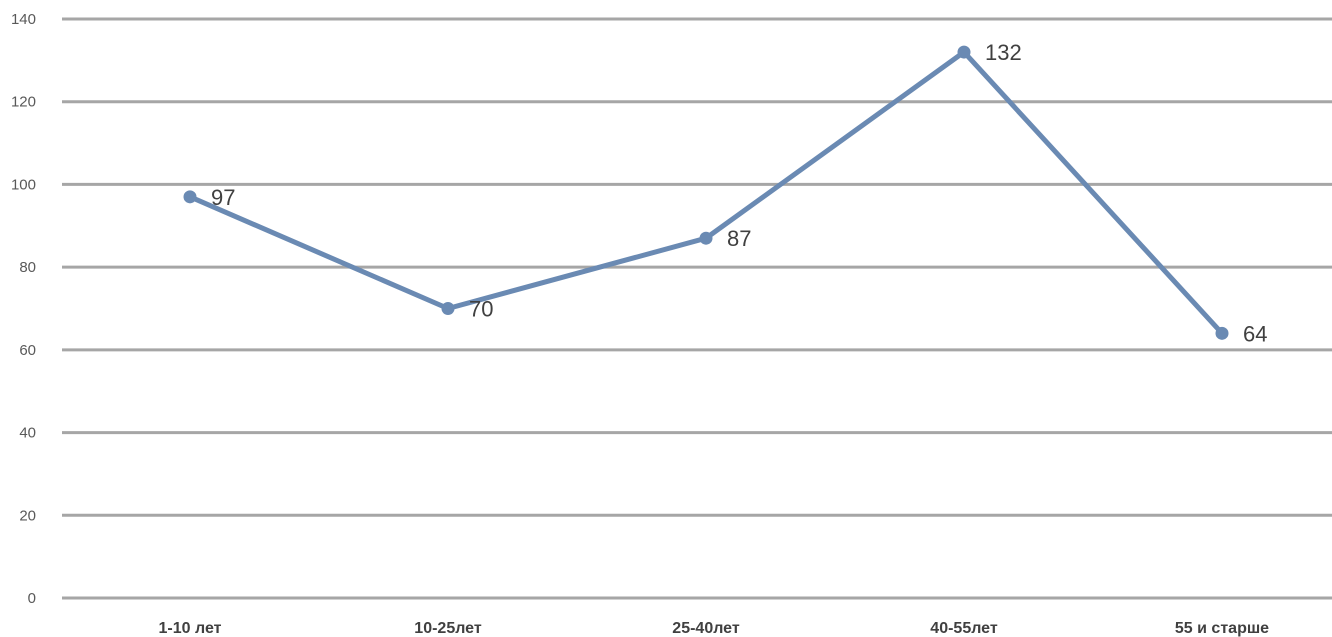  I want to click on y-tick-label-120: 120, so click(23, 102).